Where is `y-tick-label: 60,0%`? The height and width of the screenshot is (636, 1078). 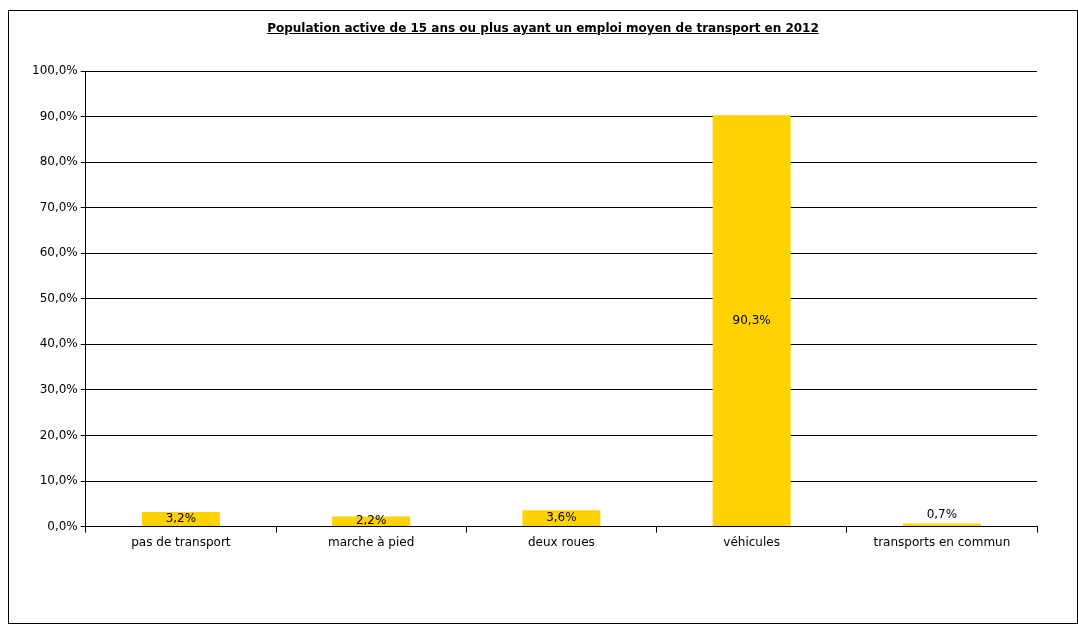
y-tick-label: 60,0% is located at coordinates (58, 252).